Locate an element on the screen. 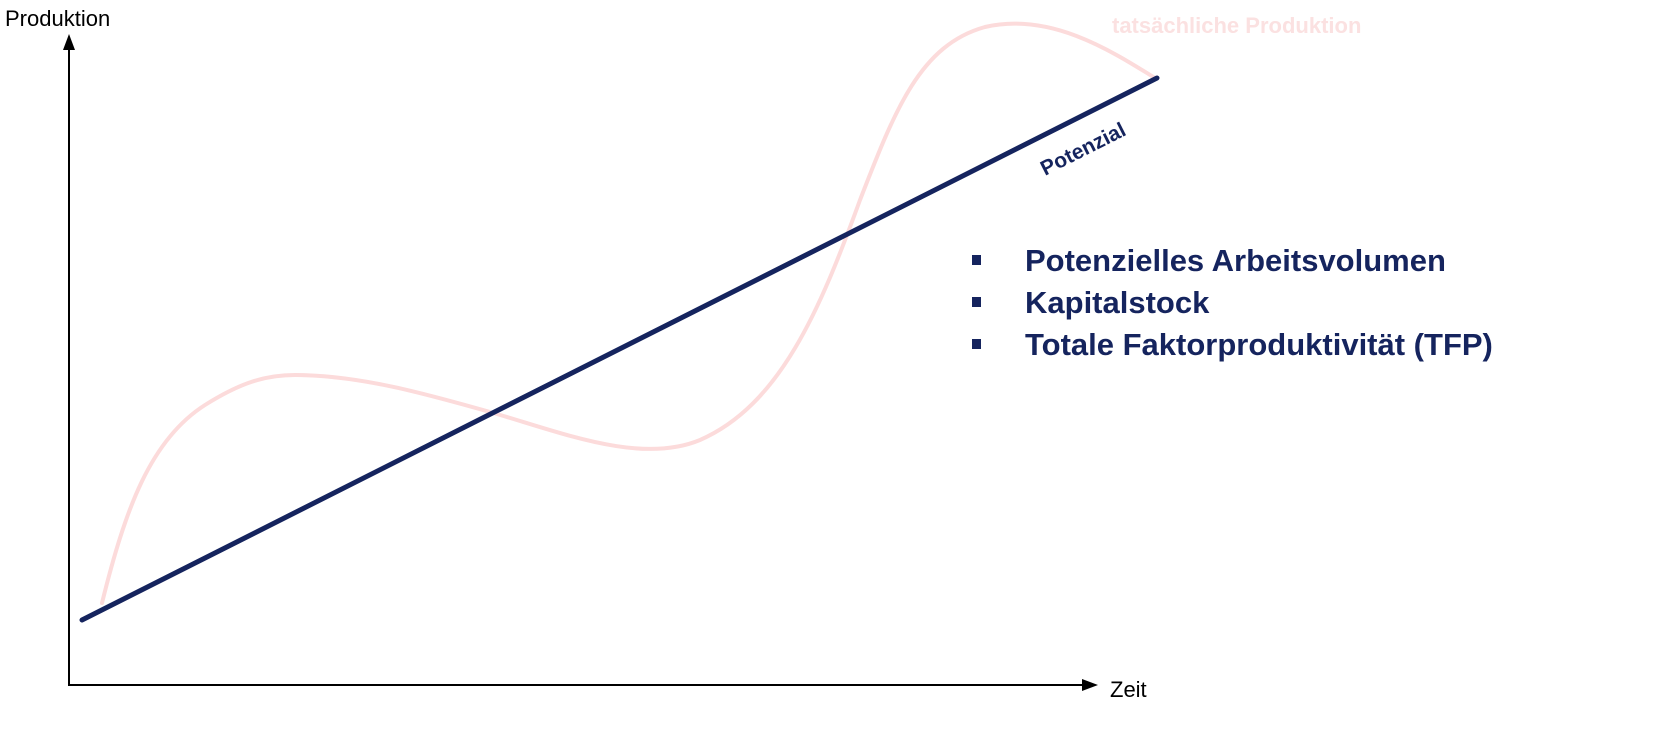 The width and height of the screenshot is (1667, 742). factor-item-tfp: Totale Faktorproduktivität (TFP) is located at coordinates (1232, 345).